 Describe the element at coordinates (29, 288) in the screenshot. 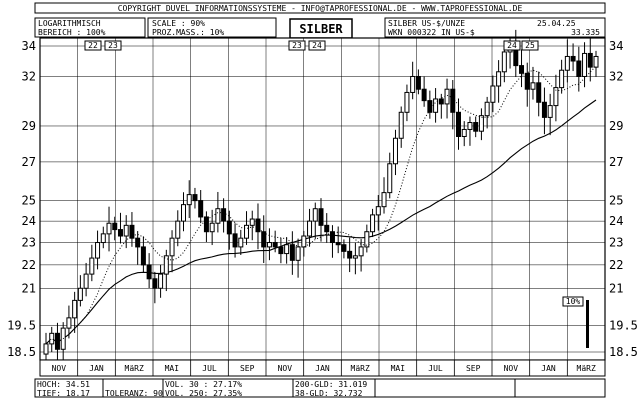

I see `y-tick-left: 21` at that location.